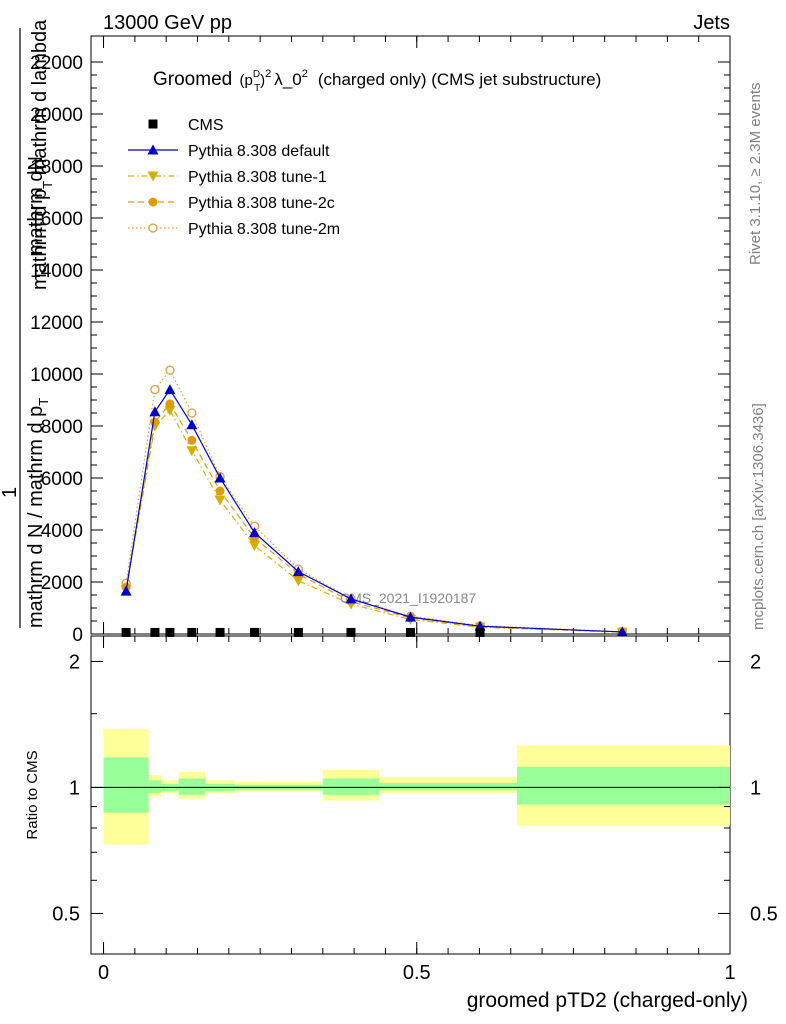 This screenshot has width=786, height=1024. Describe the element at coordinates (264, 229) in the screenshot. I see `legend-label: Pythia 8.308 tune-2m` at that location.